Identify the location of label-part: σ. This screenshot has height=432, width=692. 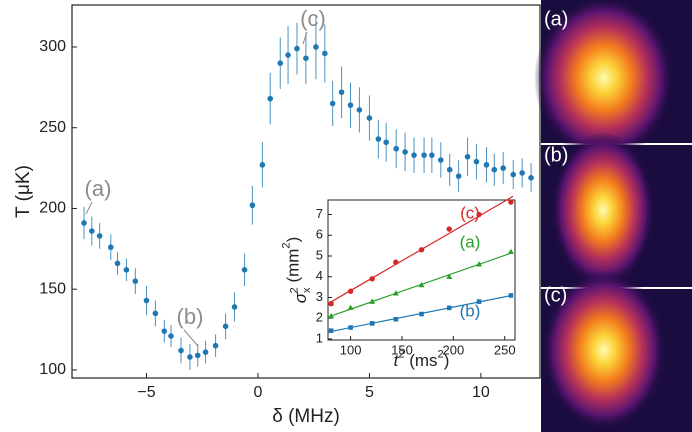
(300, 297).